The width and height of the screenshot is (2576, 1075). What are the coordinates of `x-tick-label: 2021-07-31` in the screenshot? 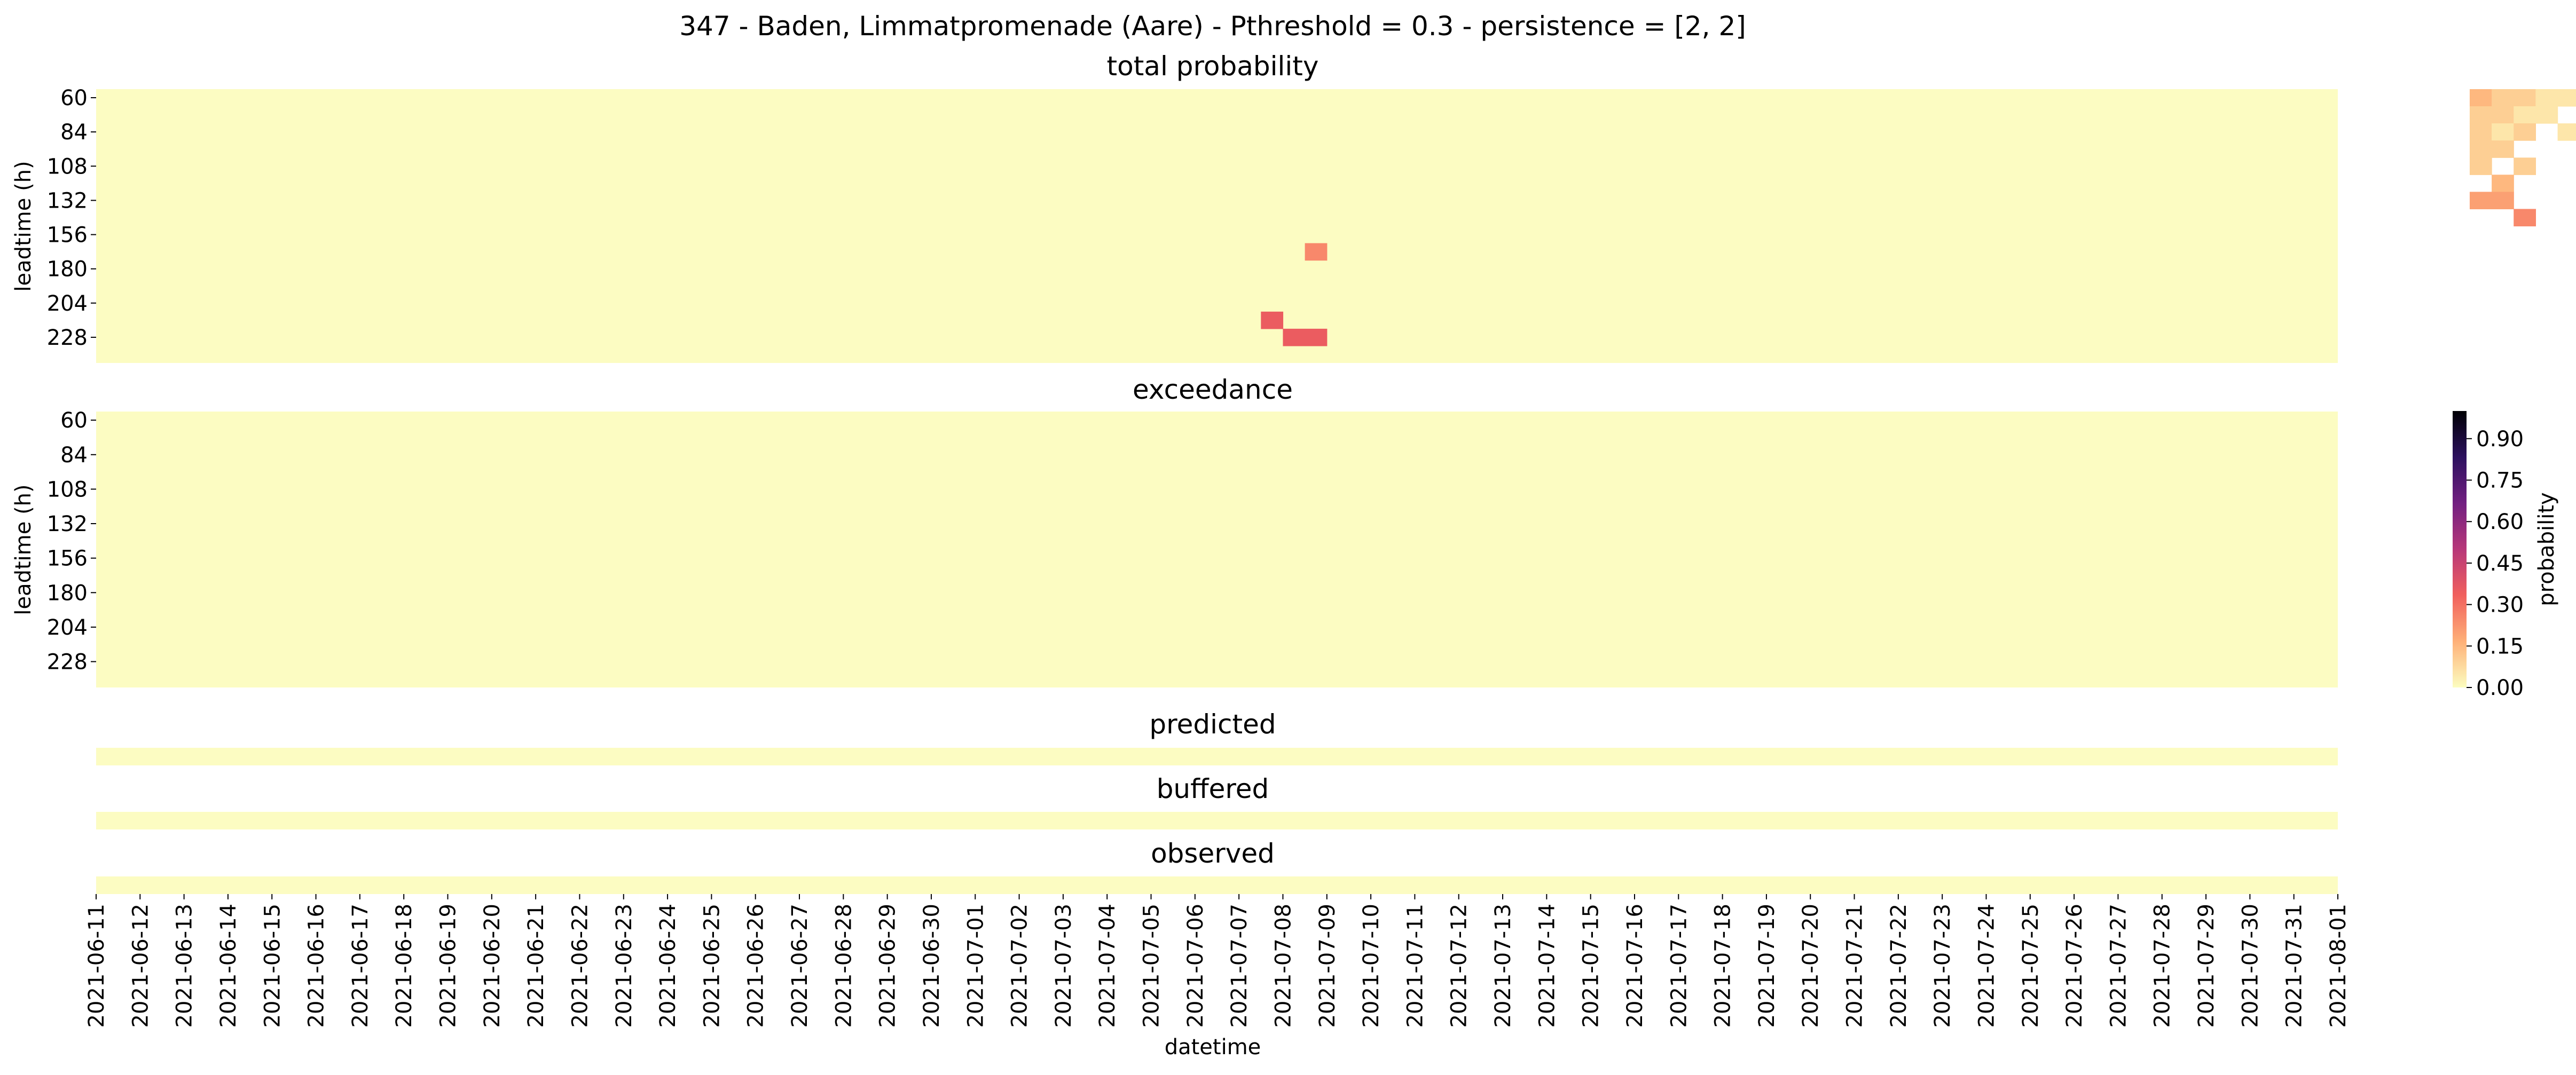 It's located at (2294, 965).